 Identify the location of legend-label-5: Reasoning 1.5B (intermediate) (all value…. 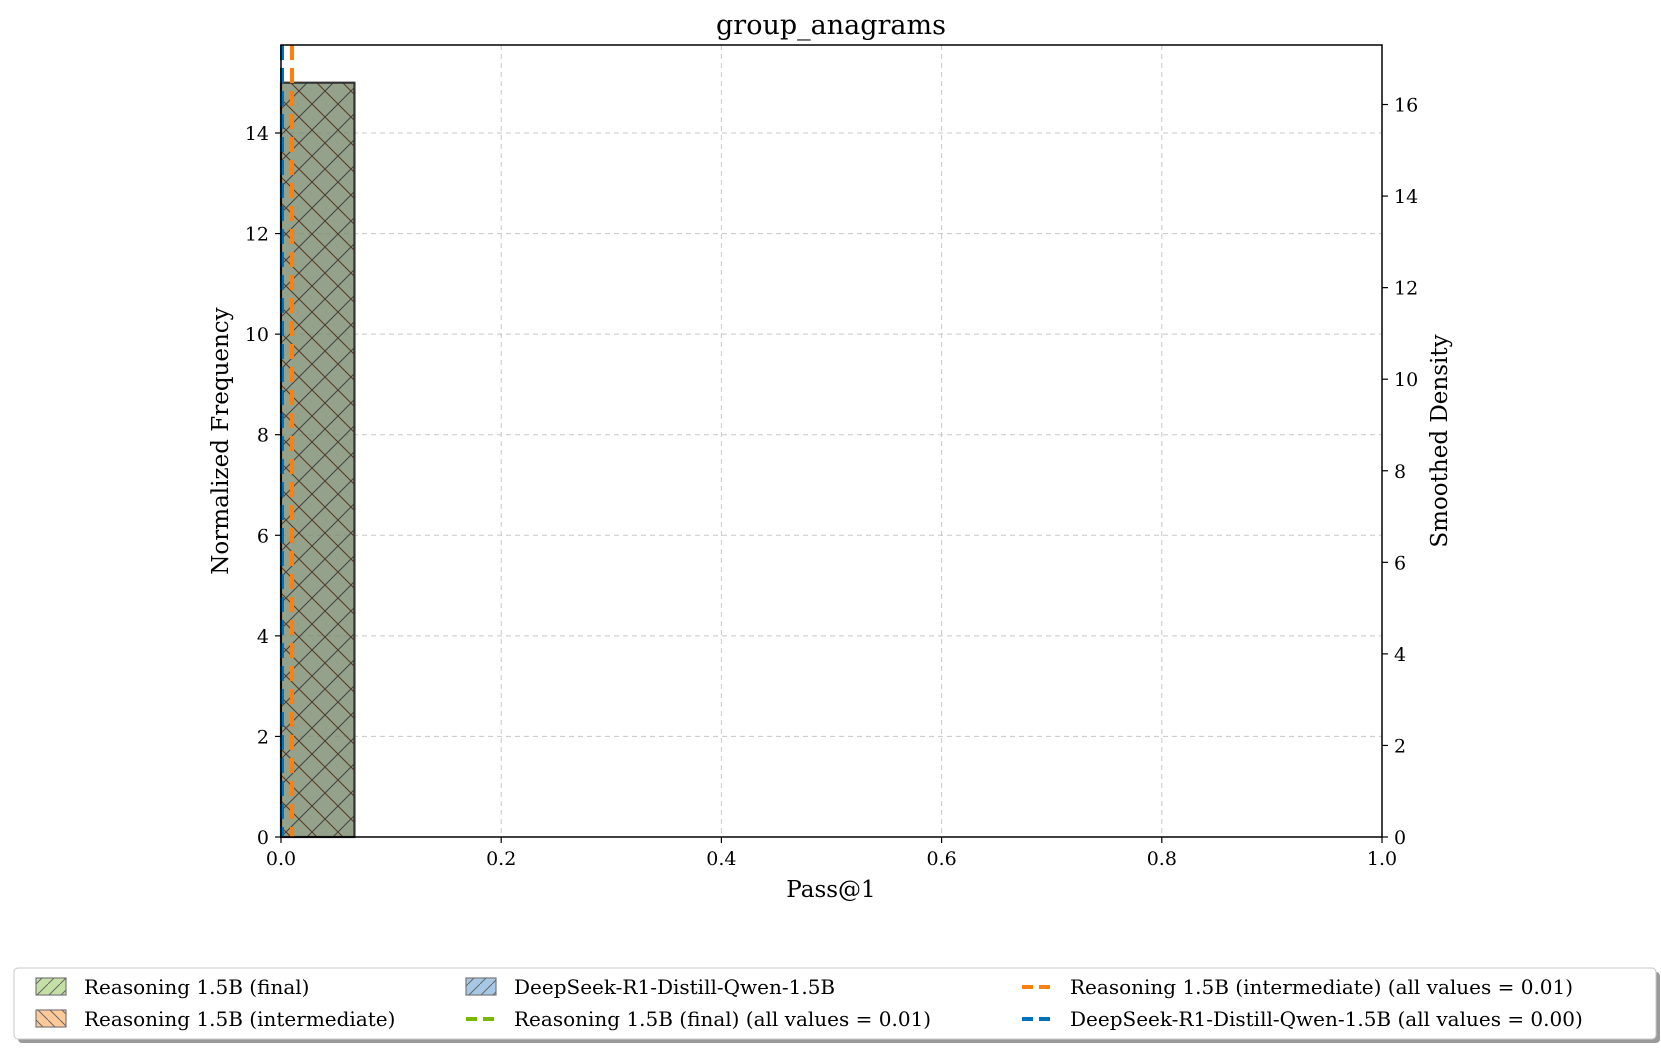
(1321, 987).